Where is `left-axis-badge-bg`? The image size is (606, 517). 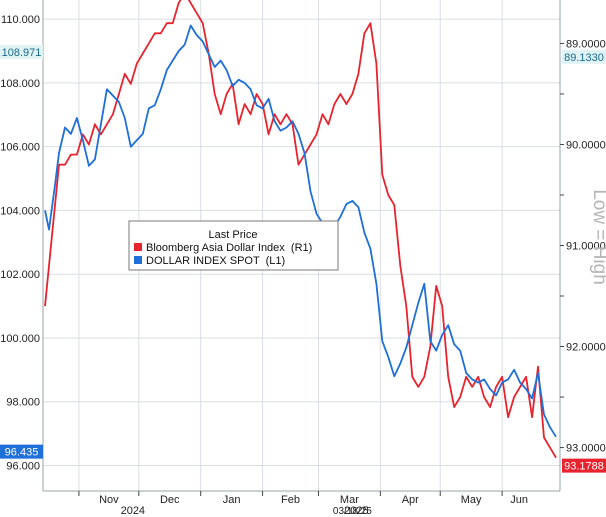
left-axis-badge-bg is located at coordinates (21, 51).